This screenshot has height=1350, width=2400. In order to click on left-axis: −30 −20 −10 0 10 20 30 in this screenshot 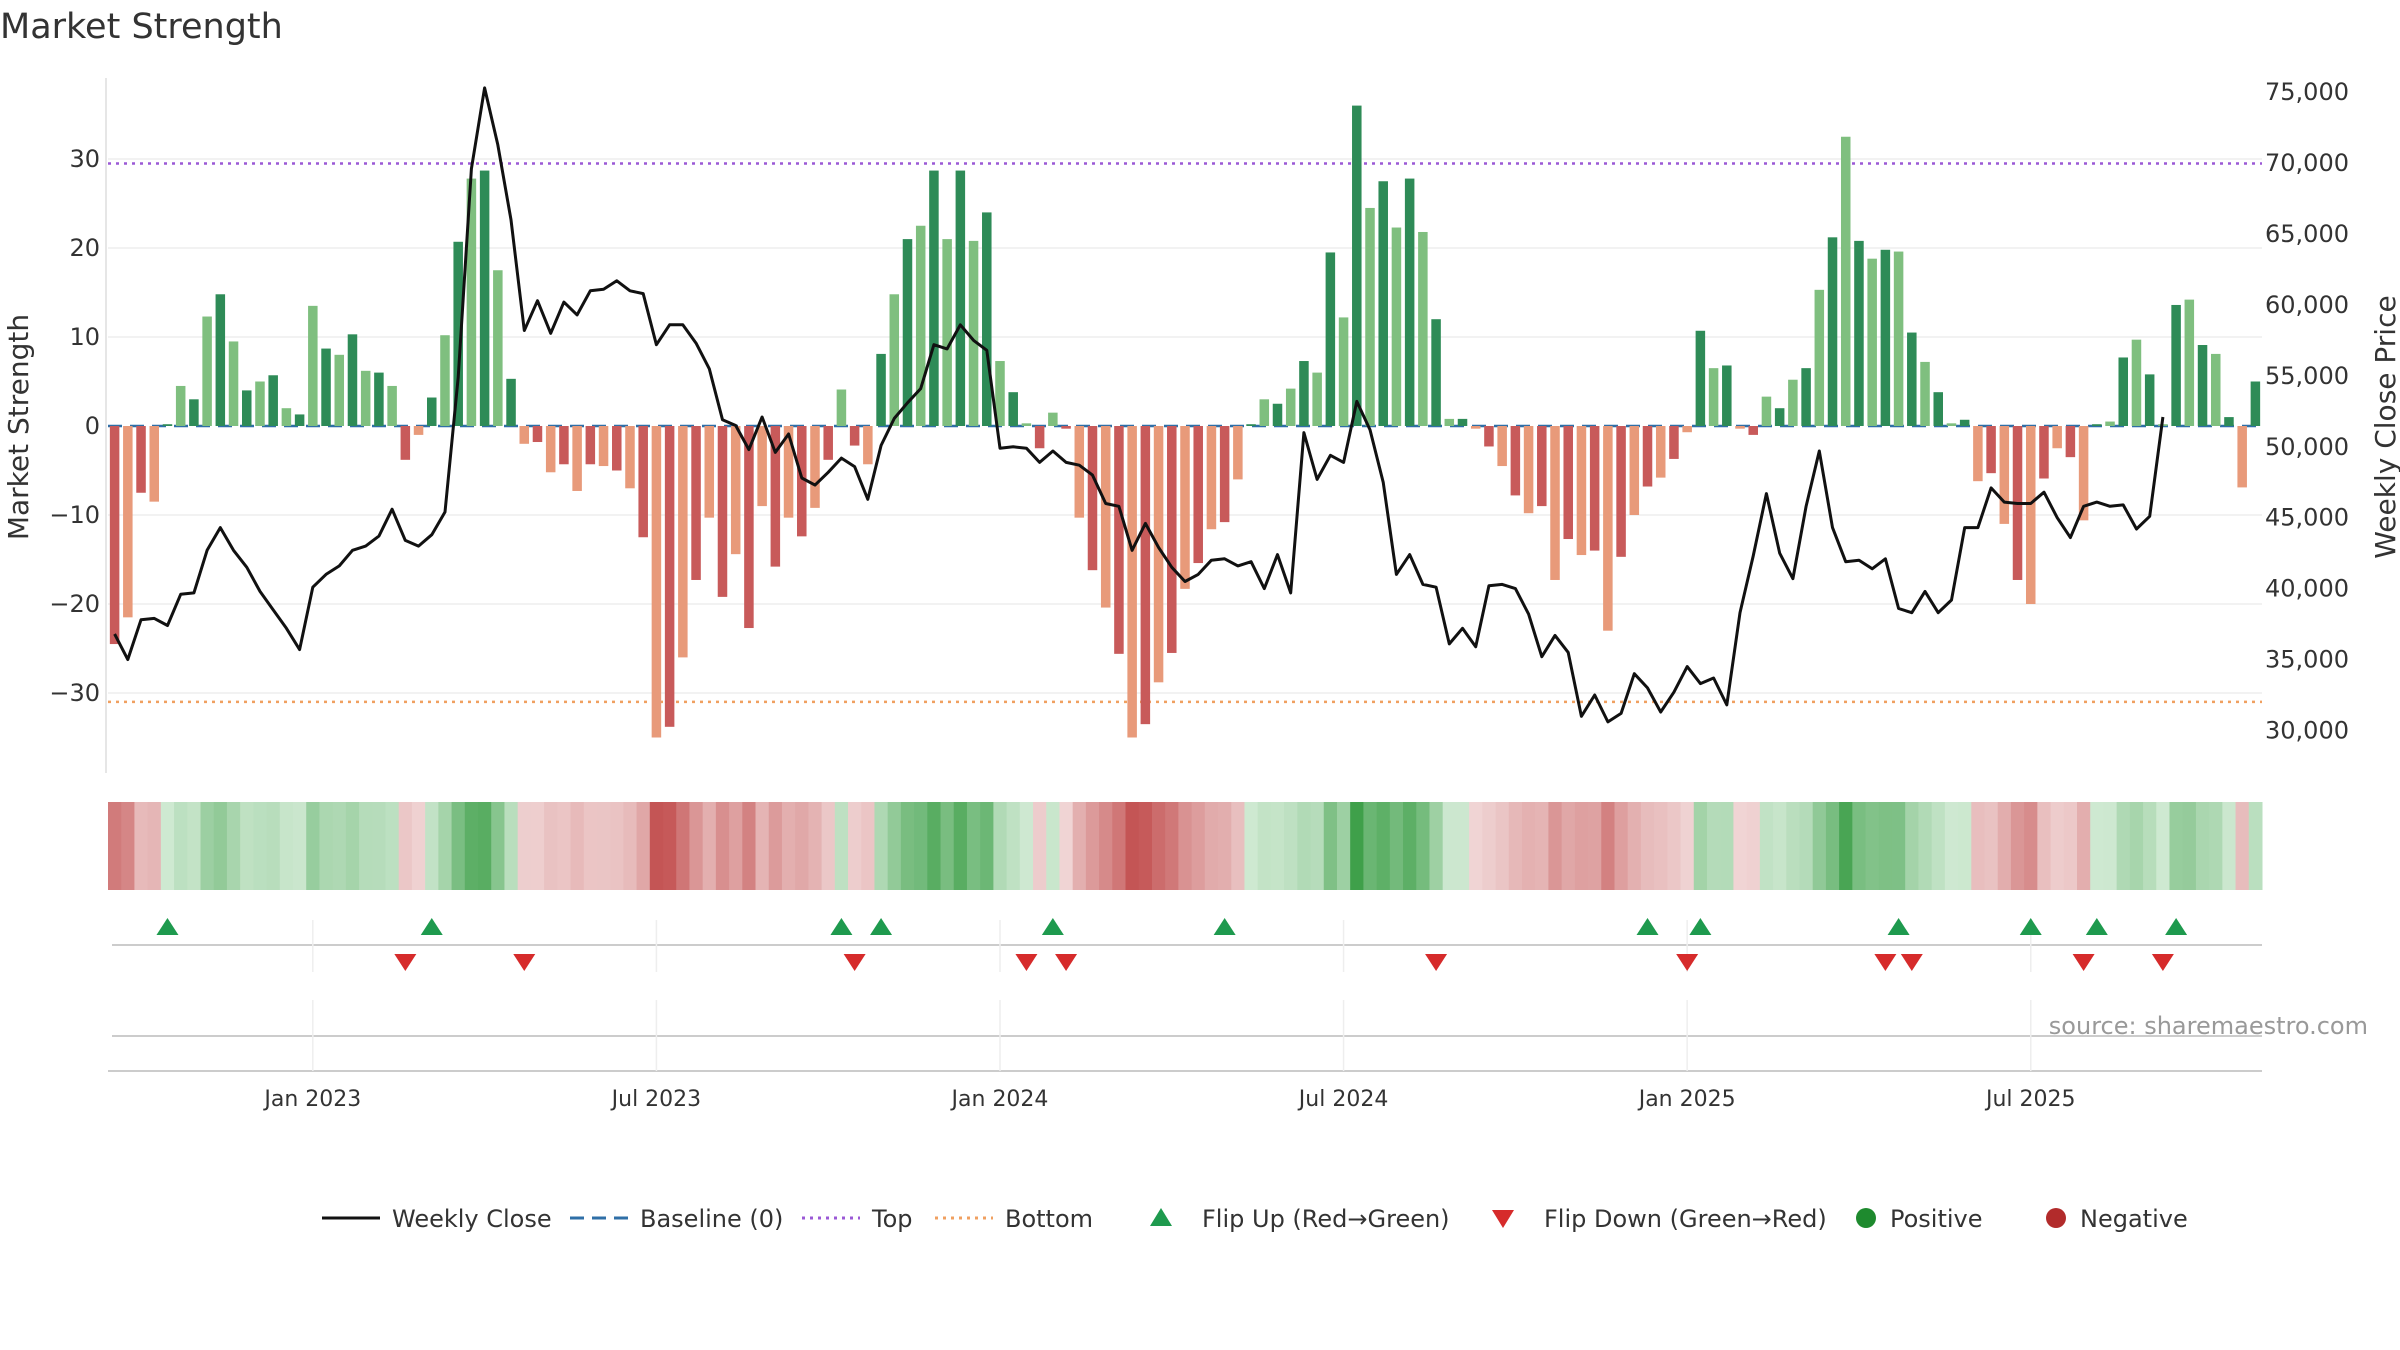, I will do `click(74, 426)`.